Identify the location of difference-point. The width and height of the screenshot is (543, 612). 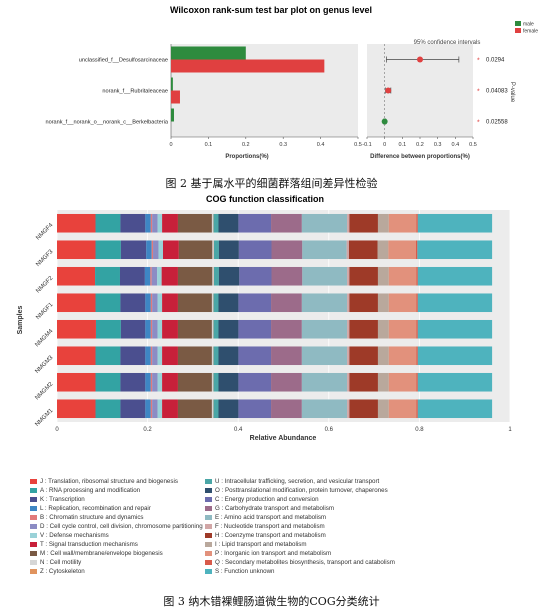
(420, 59).